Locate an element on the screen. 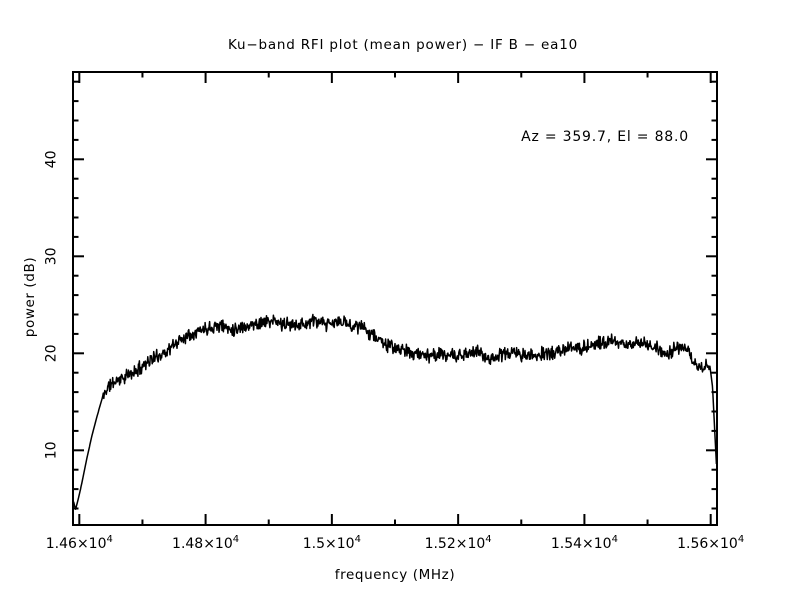 Image resolution: width=792 pixels, height=612 pixels. x-tick-label-base: 1.52×10 is located at coordinates (455, 544).